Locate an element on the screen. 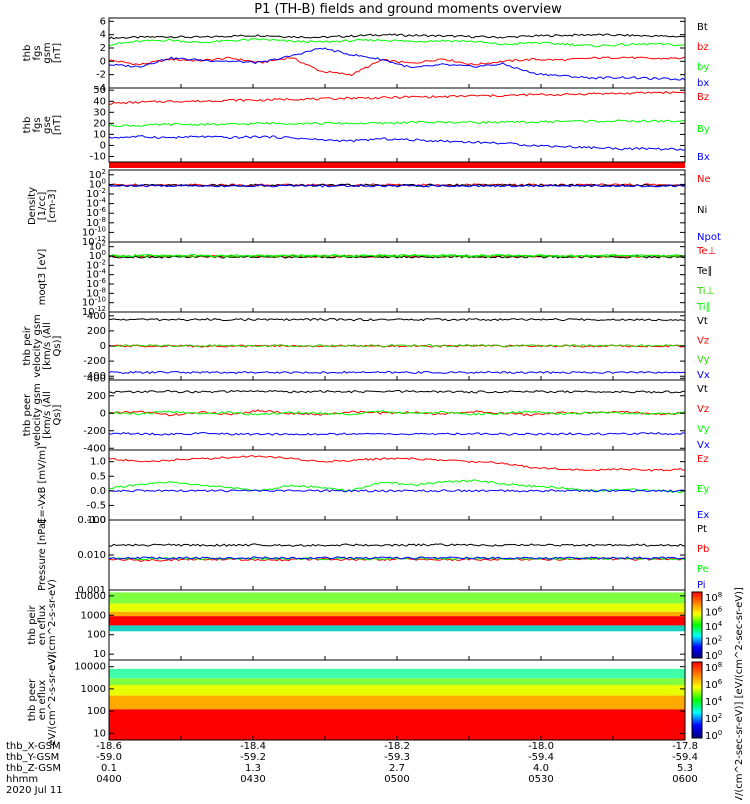 The image size is (750, 804). orbit-value: -59.3 is located at coordinates (397, 757).